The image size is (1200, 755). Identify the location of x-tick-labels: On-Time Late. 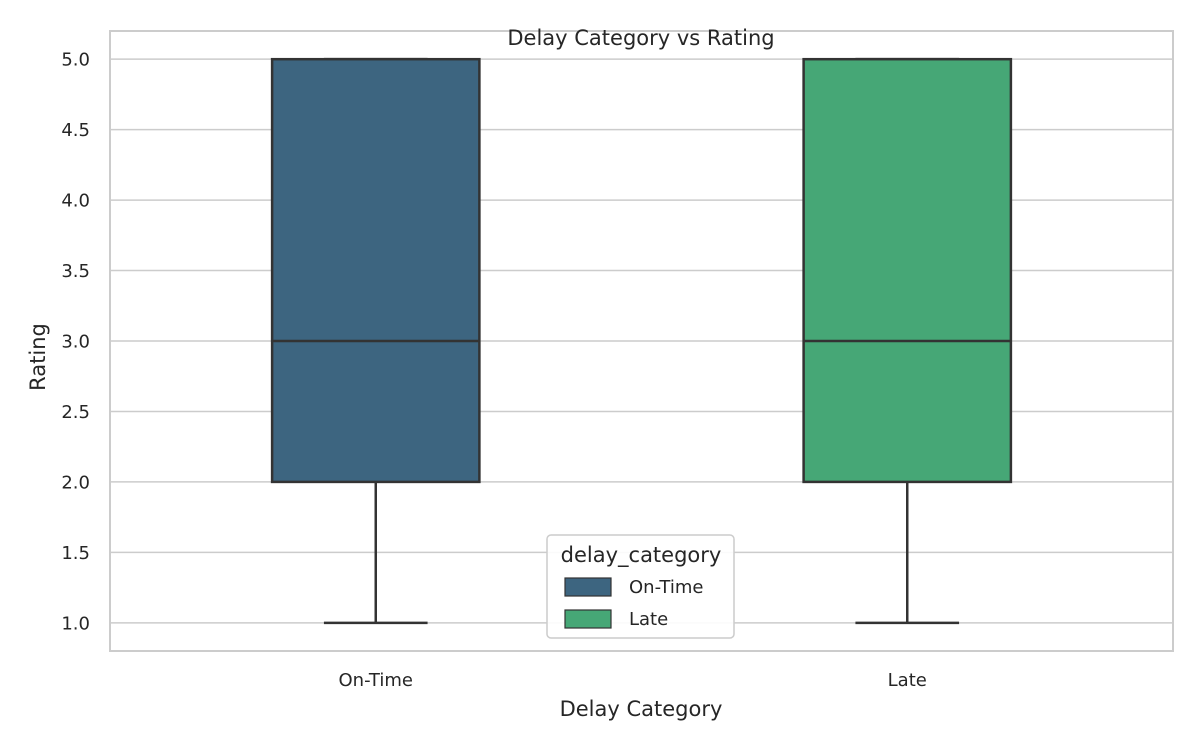
(633, 680).